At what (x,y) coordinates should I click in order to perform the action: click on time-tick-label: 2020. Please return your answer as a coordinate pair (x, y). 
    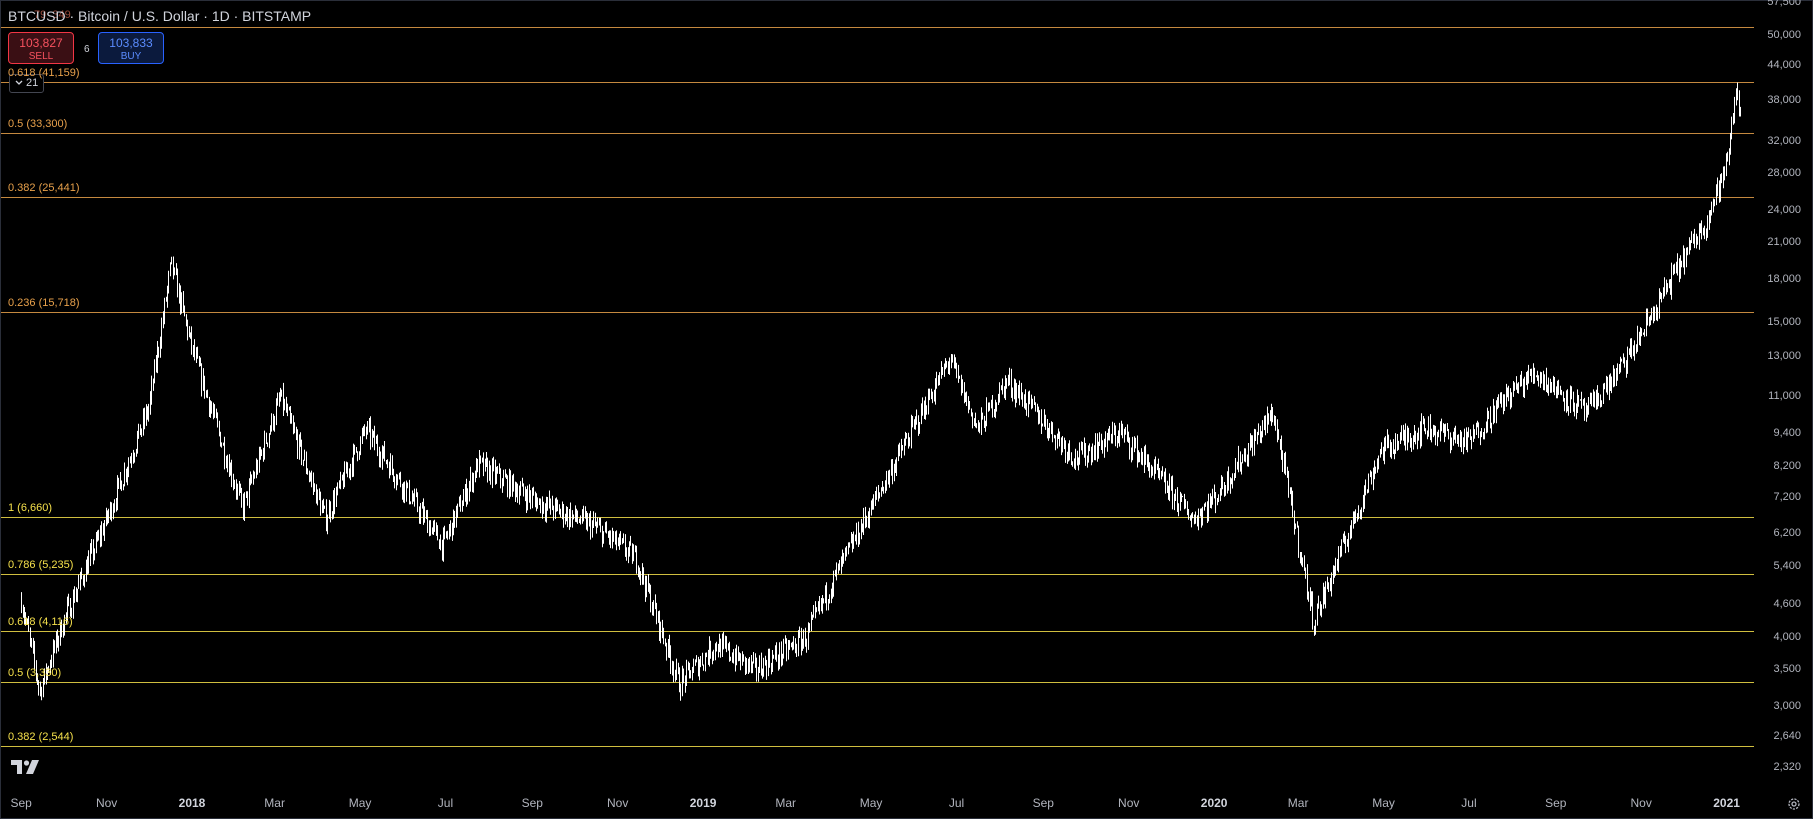
    Looking at the image, I should click on (1214, 803).